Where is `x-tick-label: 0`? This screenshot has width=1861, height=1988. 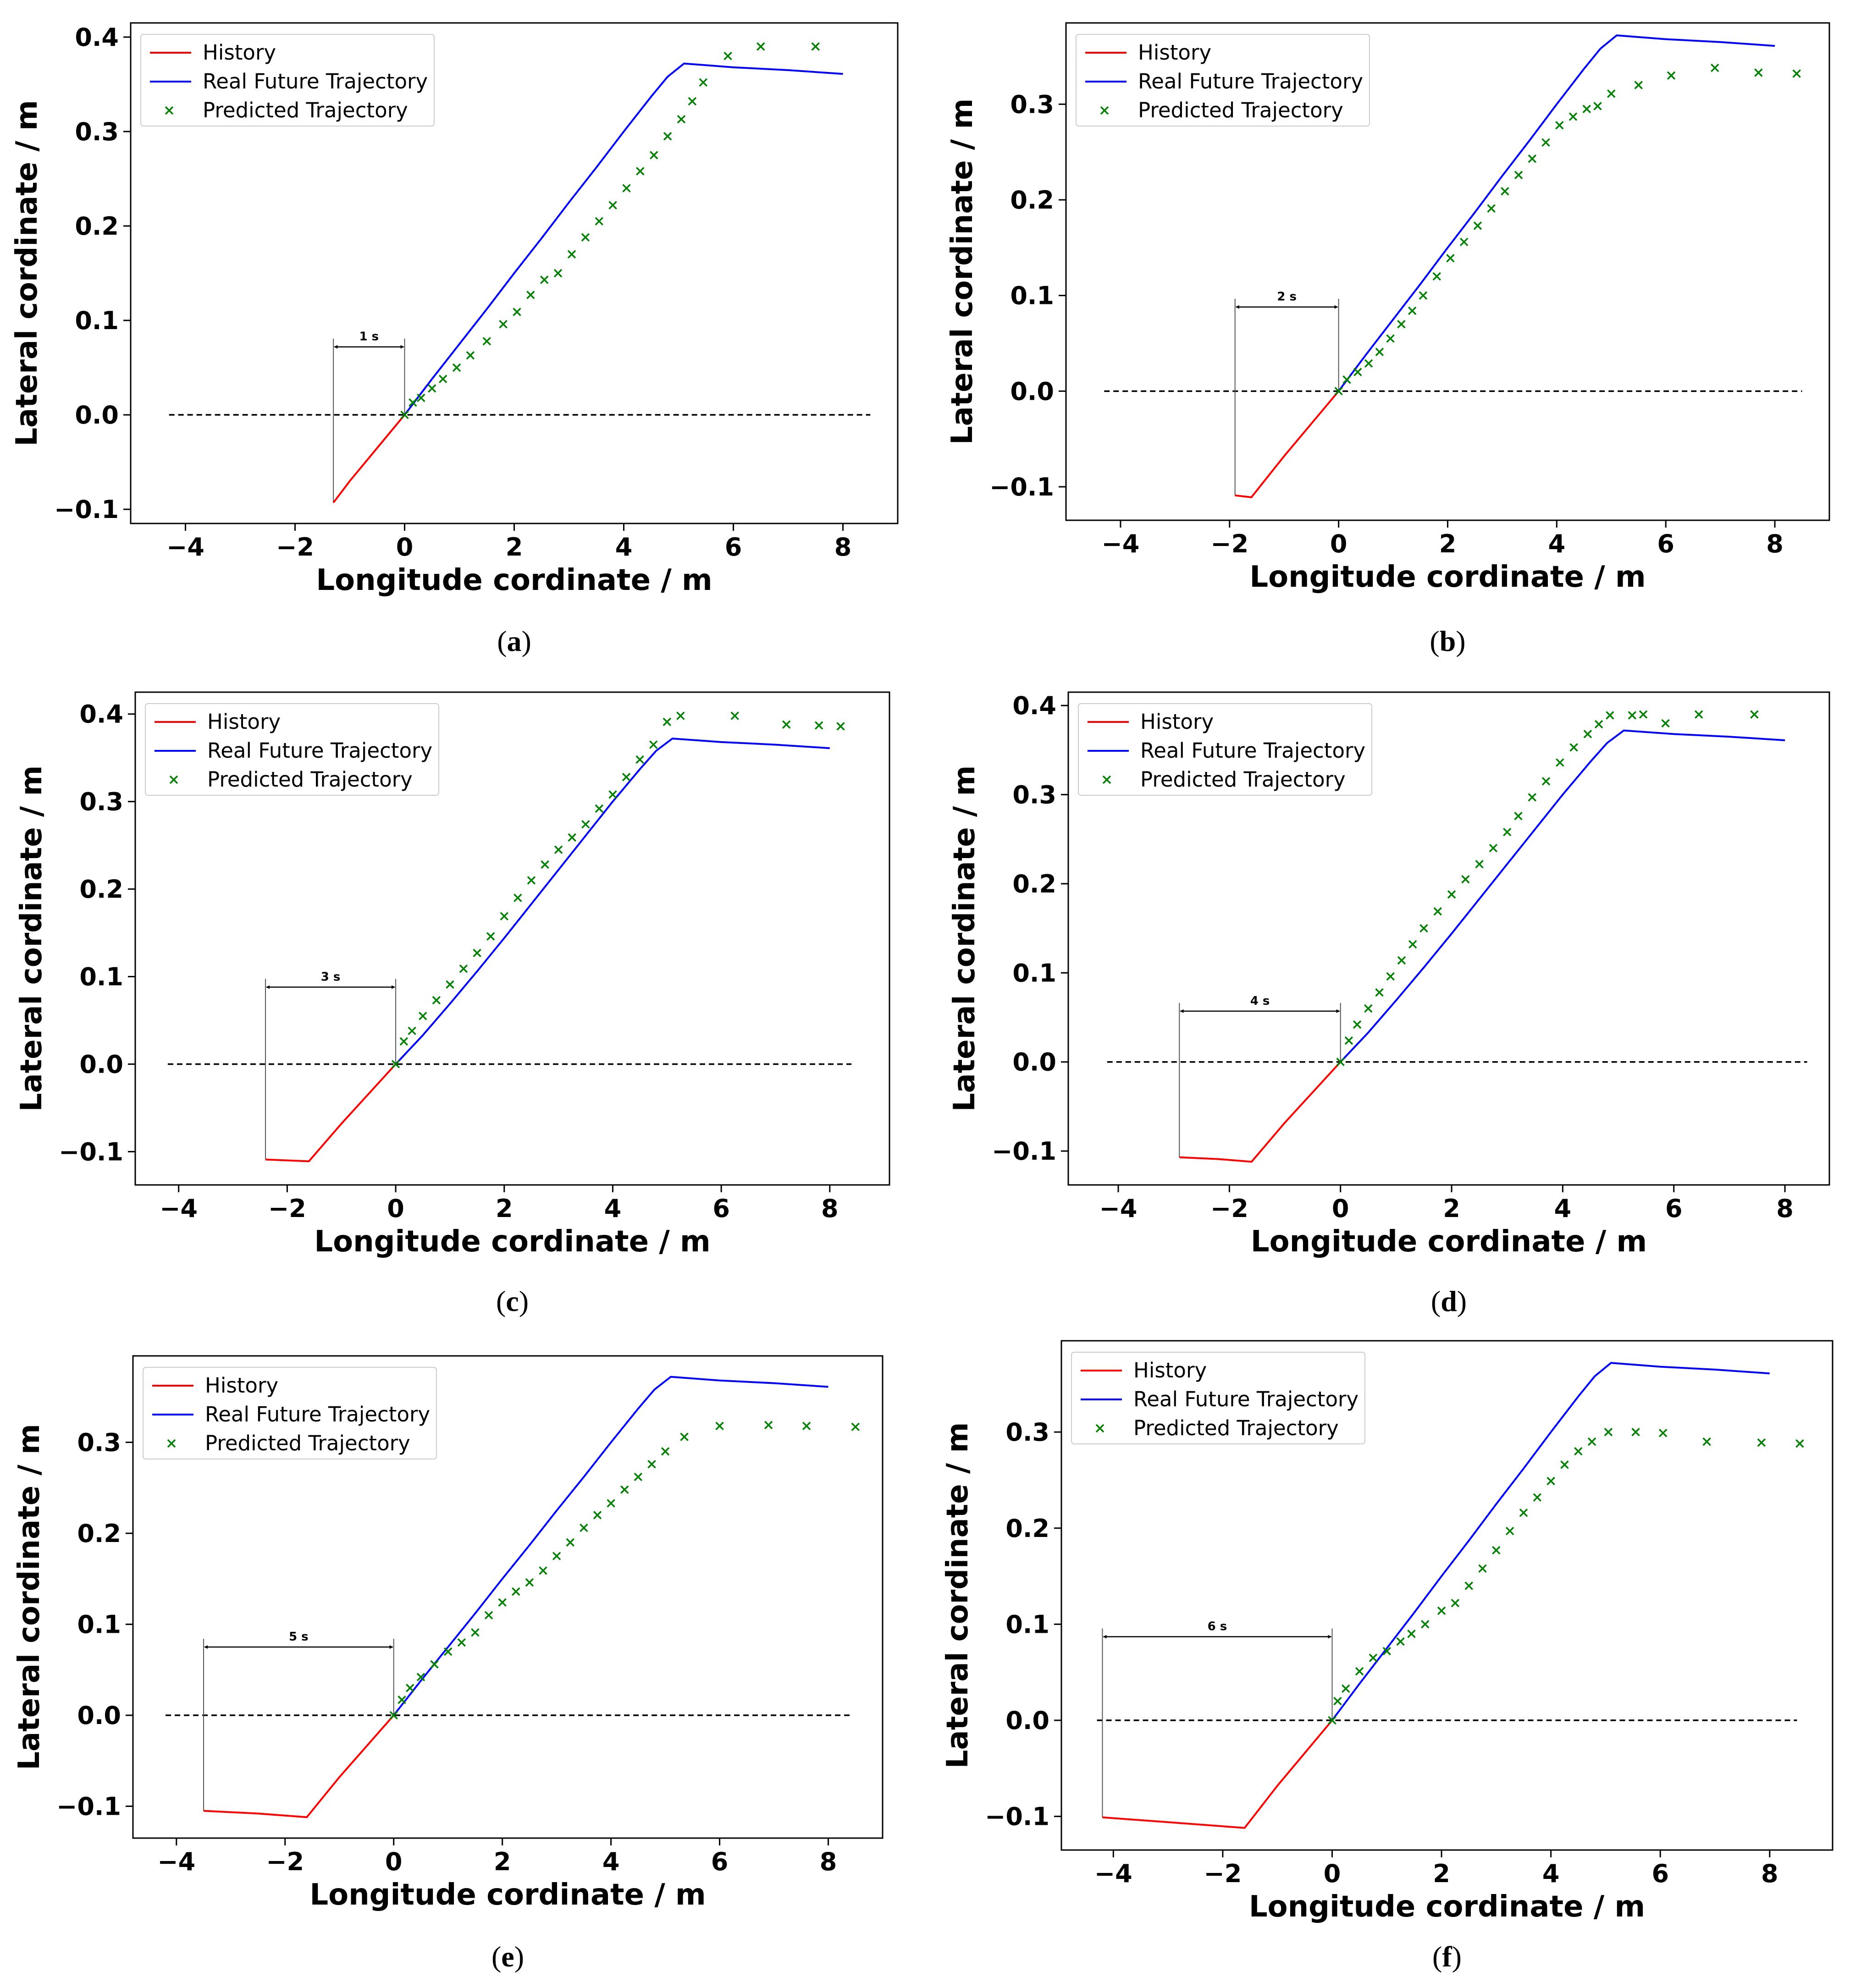
x-tick-label: 0 is located at coordinates (1340, 1209).